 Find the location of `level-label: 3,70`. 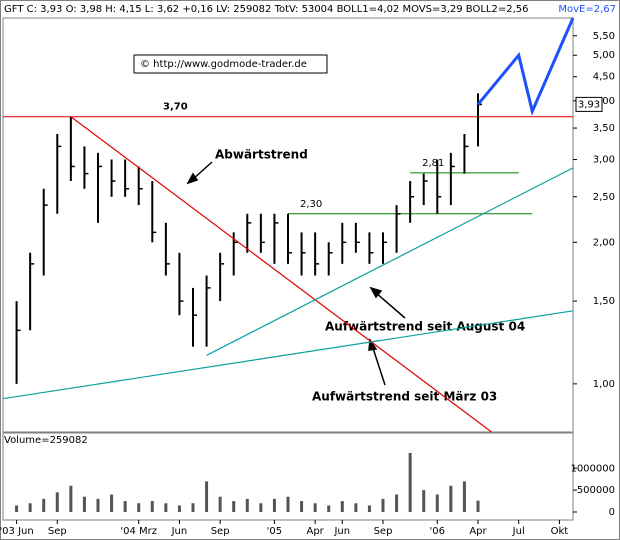

level-label: 3,70 is located at coordinates (175, 107).